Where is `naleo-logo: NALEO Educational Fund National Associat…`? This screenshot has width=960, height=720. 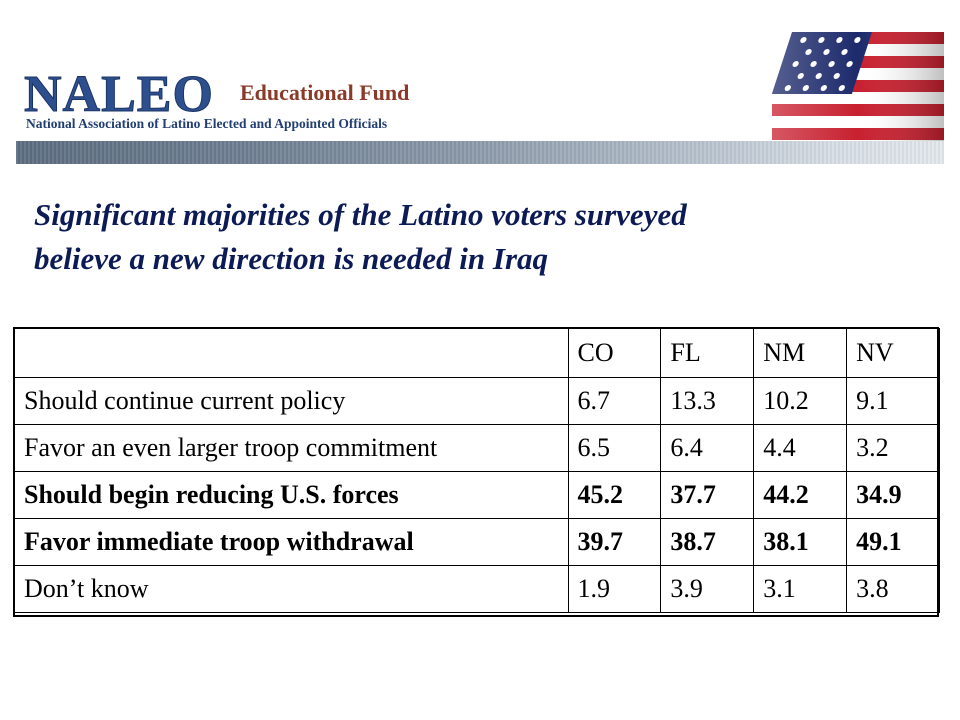 naleo-logo: NALEO Educational Fund National Associat… is located at coordinates (254, 99).